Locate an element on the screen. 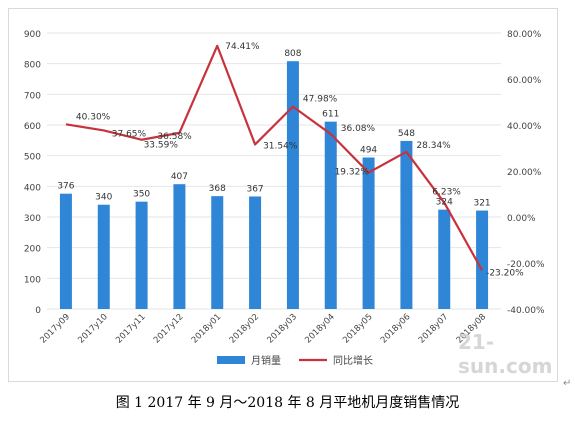  legend-label-line: 同比增长 is located at coordinates (353, 360).